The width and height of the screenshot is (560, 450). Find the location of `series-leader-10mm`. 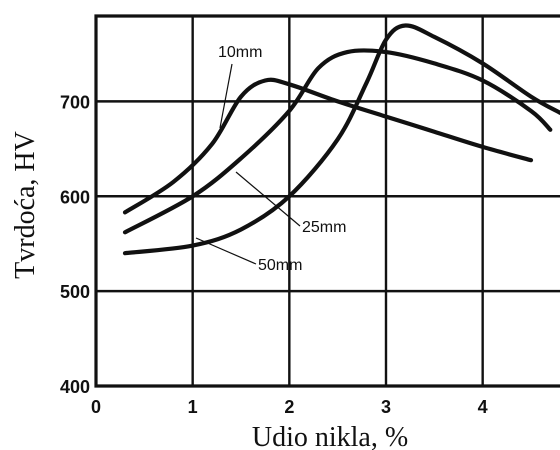

series-leader-10mm is located at coordinates (226, 96).